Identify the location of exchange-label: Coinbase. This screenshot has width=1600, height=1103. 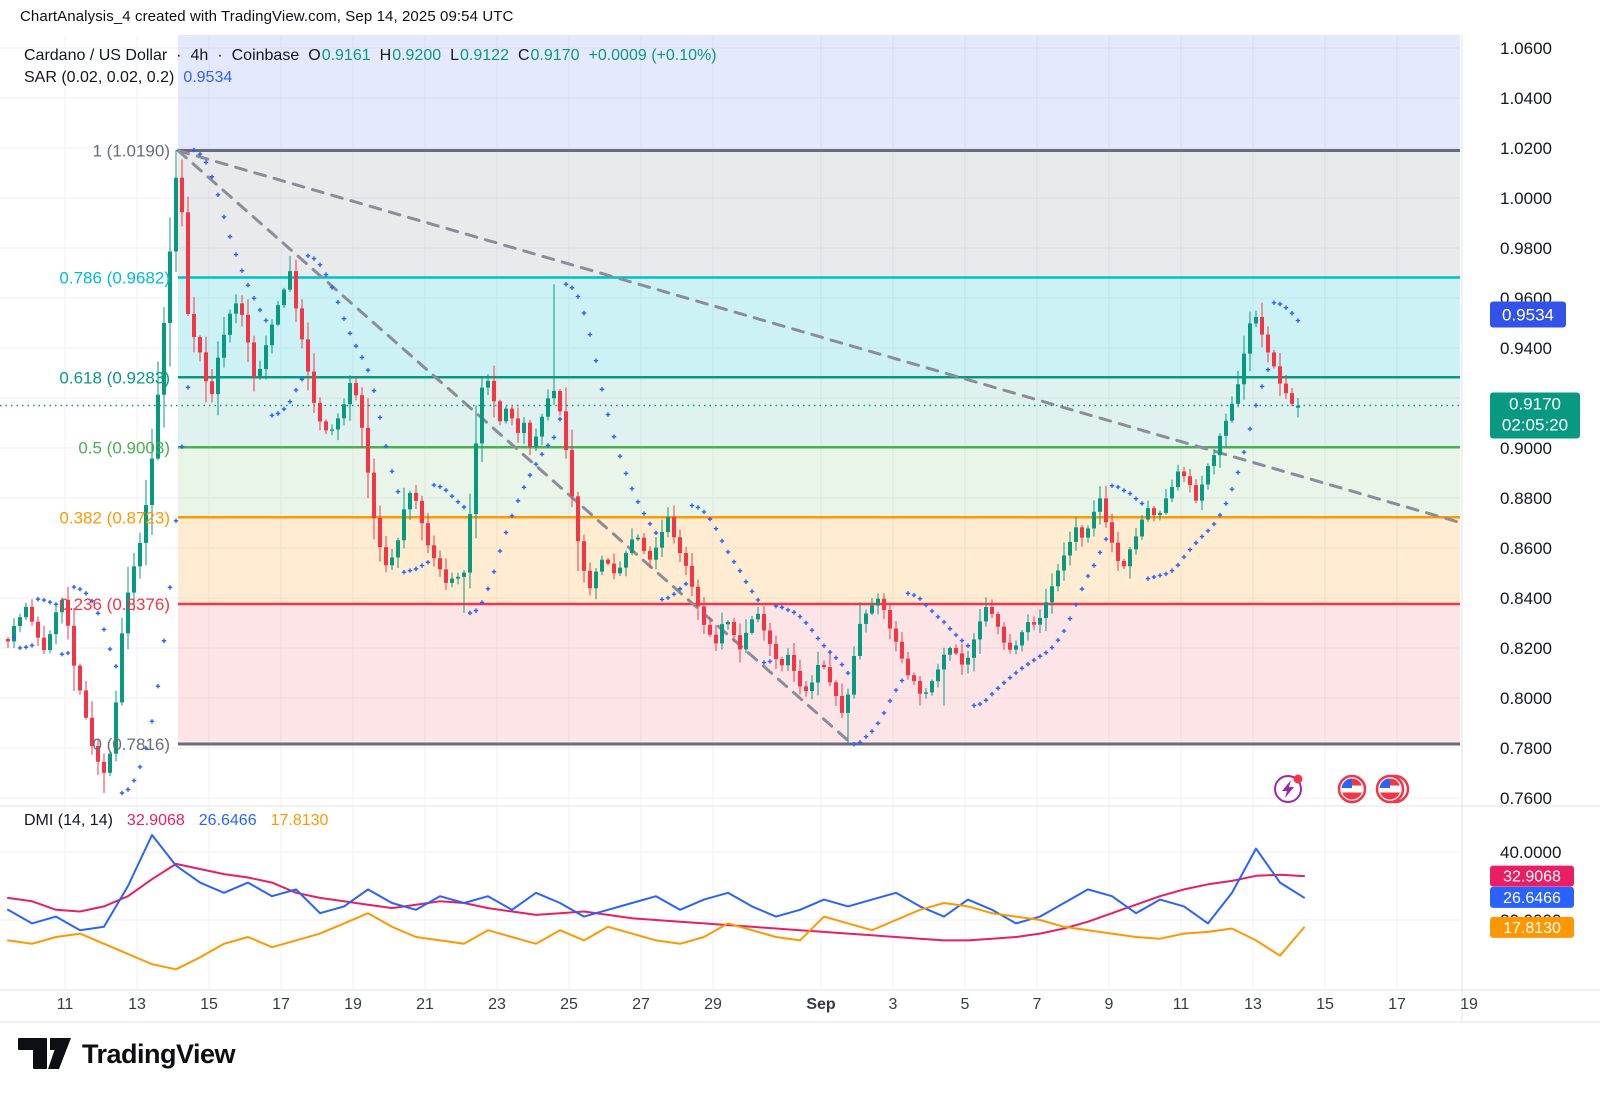
(265, 55).